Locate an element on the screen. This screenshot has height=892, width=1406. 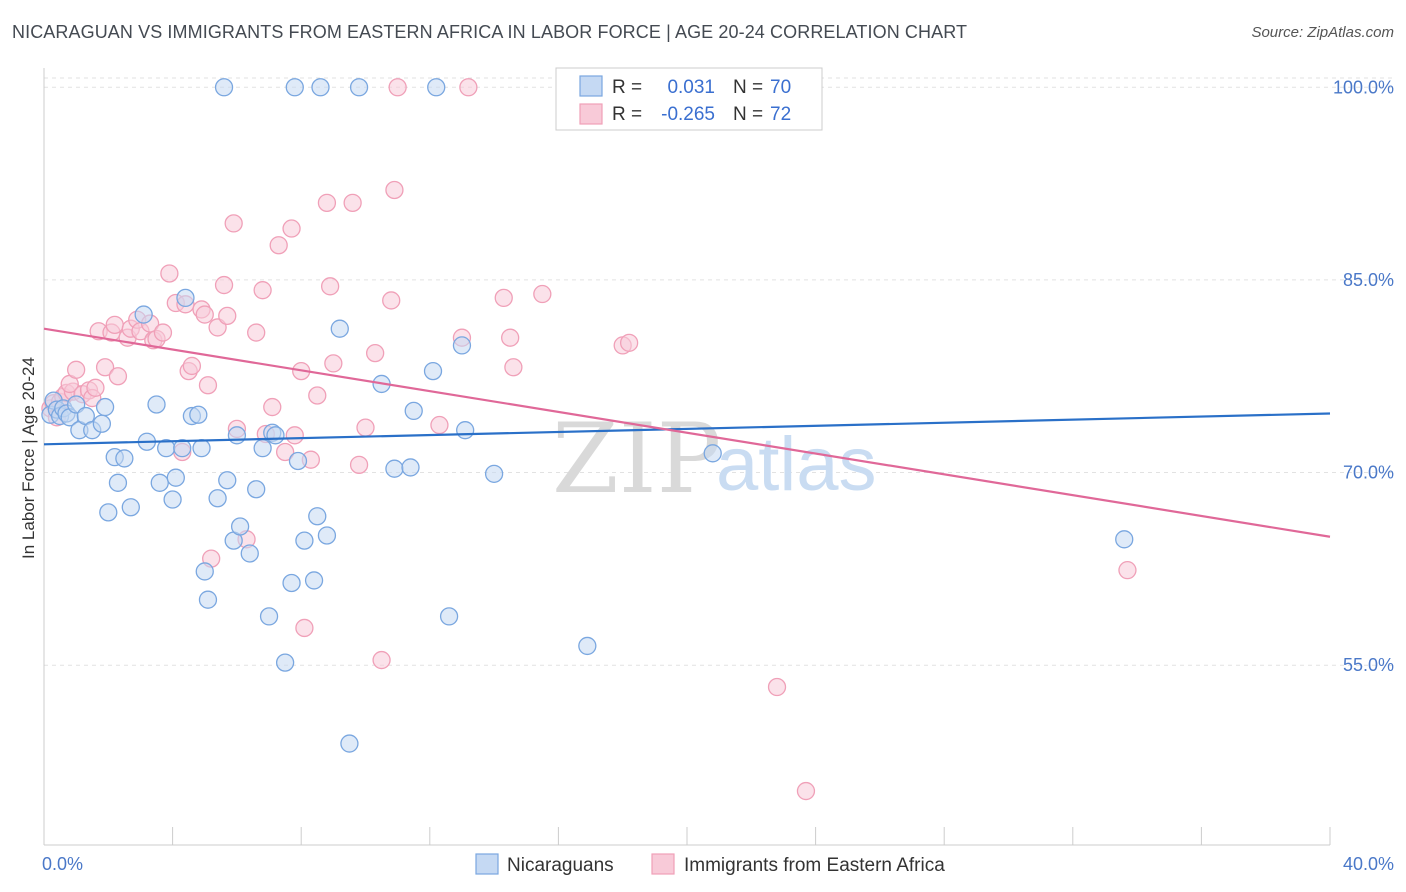
legend-r-label-1: R = is located at coordinates (627, 87).